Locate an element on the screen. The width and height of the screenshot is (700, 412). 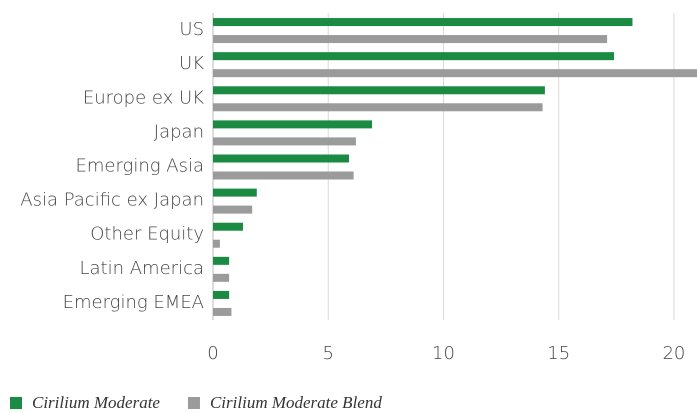
y-tick-label: Asia Pacific ex Japan is located at coordinates (112, 200).